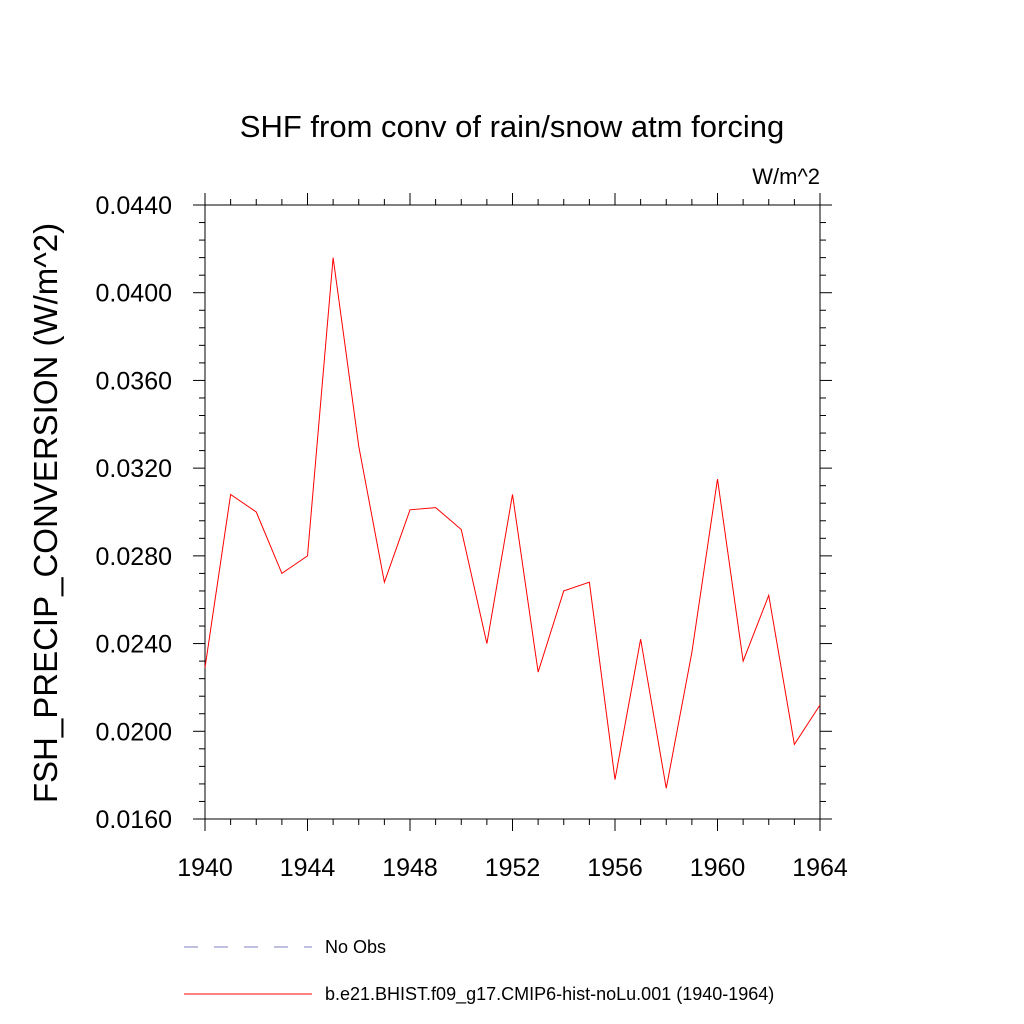 Image resolution: width=1024 pixels, height=1024 pixels. What do you see at coordinates (134, 381) in the screenshot?
I see `y-tick-label: 0.0360` at bounding box center [134, 381].